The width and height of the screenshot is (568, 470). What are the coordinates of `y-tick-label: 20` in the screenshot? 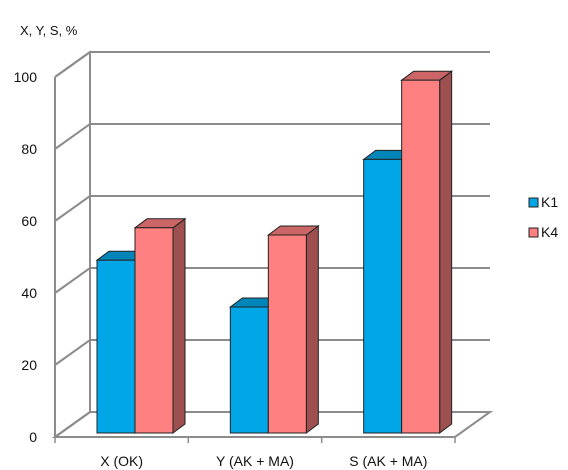 It's located at (29, 365).